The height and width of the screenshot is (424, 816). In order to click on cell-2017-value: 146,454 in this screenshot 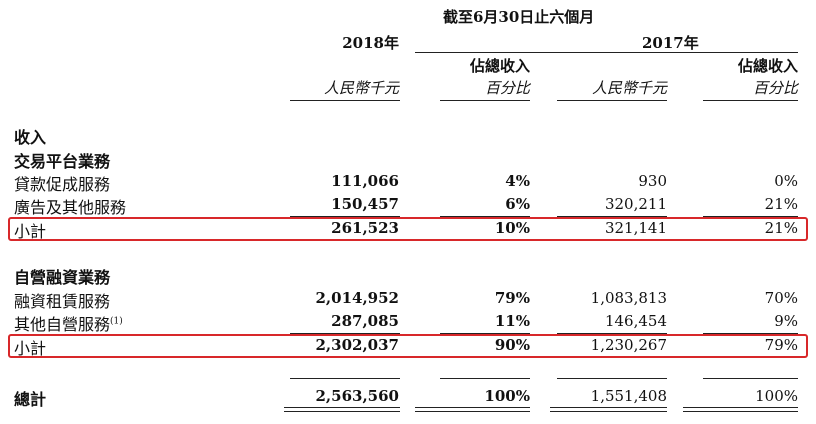, I will do `click(635, 321)`.